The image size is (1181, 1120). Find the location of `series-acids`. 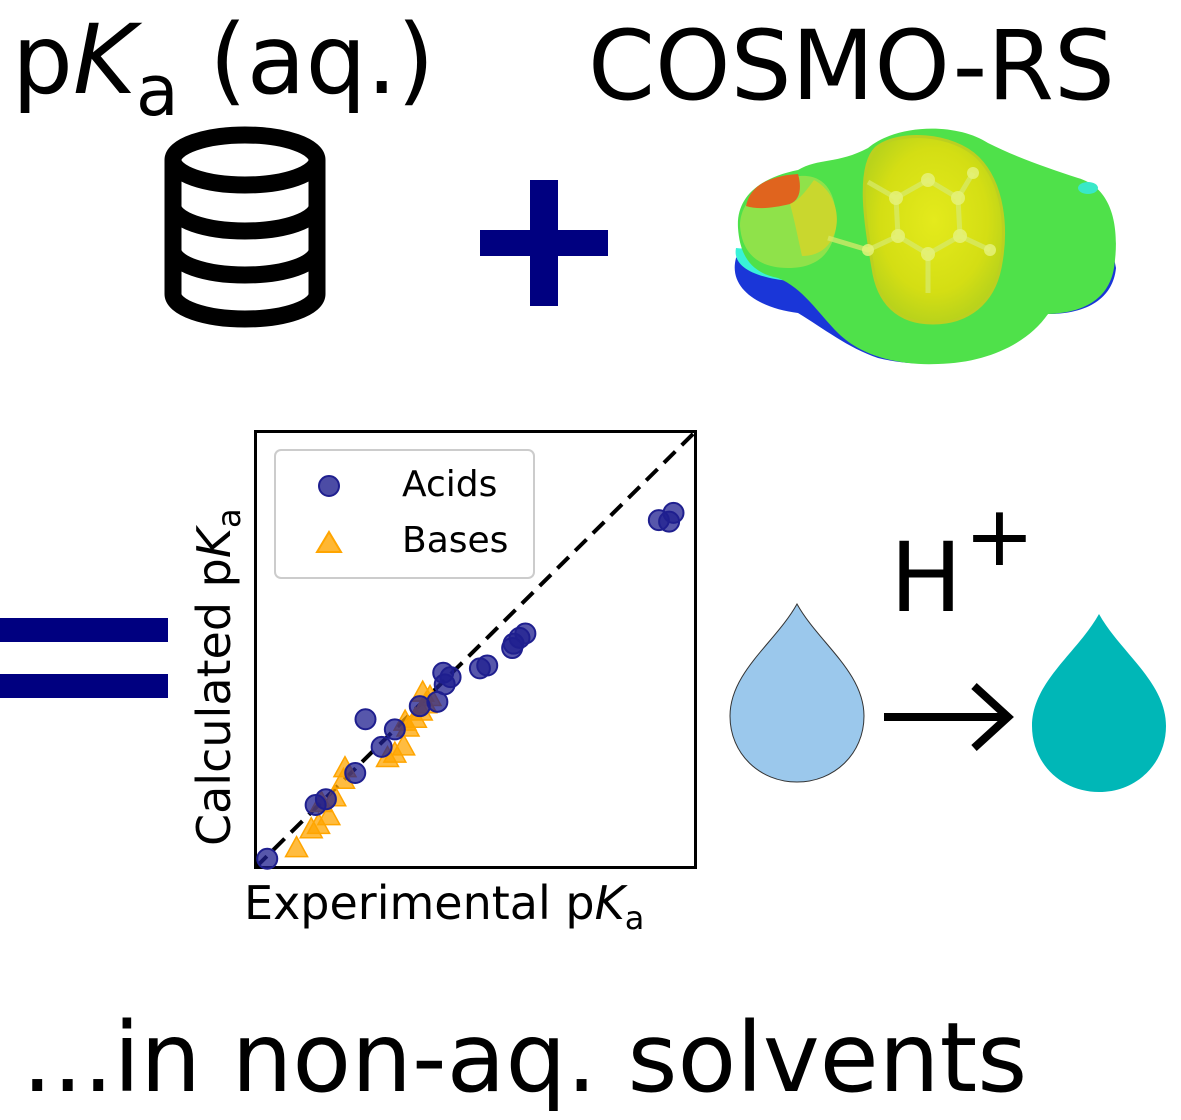

series-acids is located at coordinates (470, 685).